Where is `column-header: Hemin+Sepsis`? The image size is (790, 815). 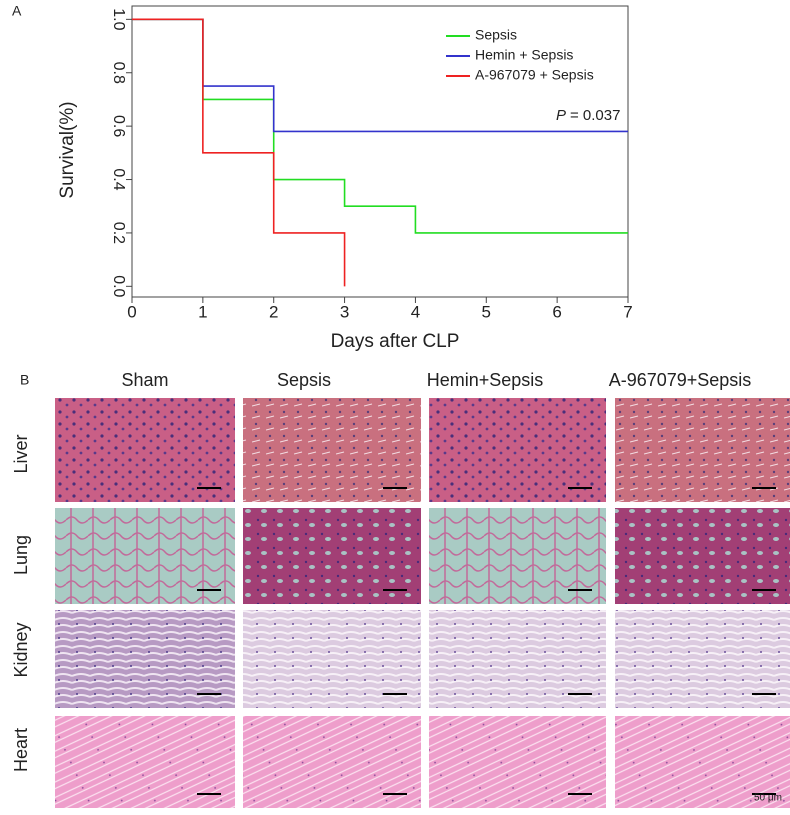 column-header: Hemin+Sepsis is located at coordinates (485, 380).